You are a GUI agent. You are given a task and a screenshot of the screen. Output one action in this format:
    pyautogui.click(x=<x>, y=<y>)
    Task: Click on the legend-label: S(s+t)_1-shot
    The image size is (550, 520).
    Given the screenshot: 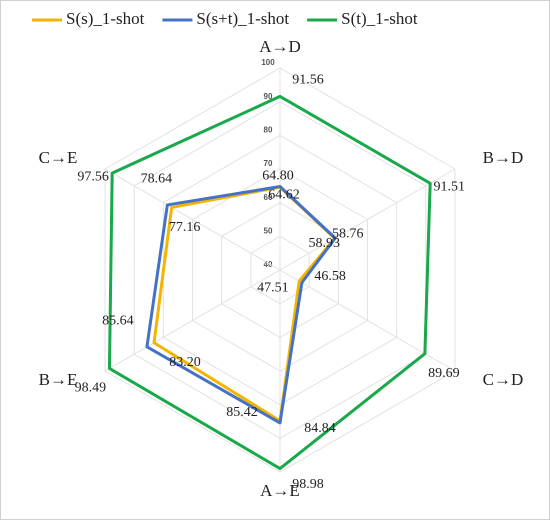 What is the action you would take?
    pyautogui.click(x=242, y=18)
    